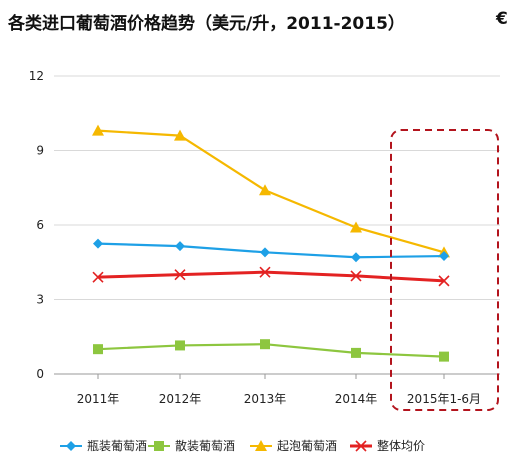  What do you see at coordinates (205, 445) in the screenshot?
I see `legend-label: 散装葡萄酒` at bounding box center [205, 445].